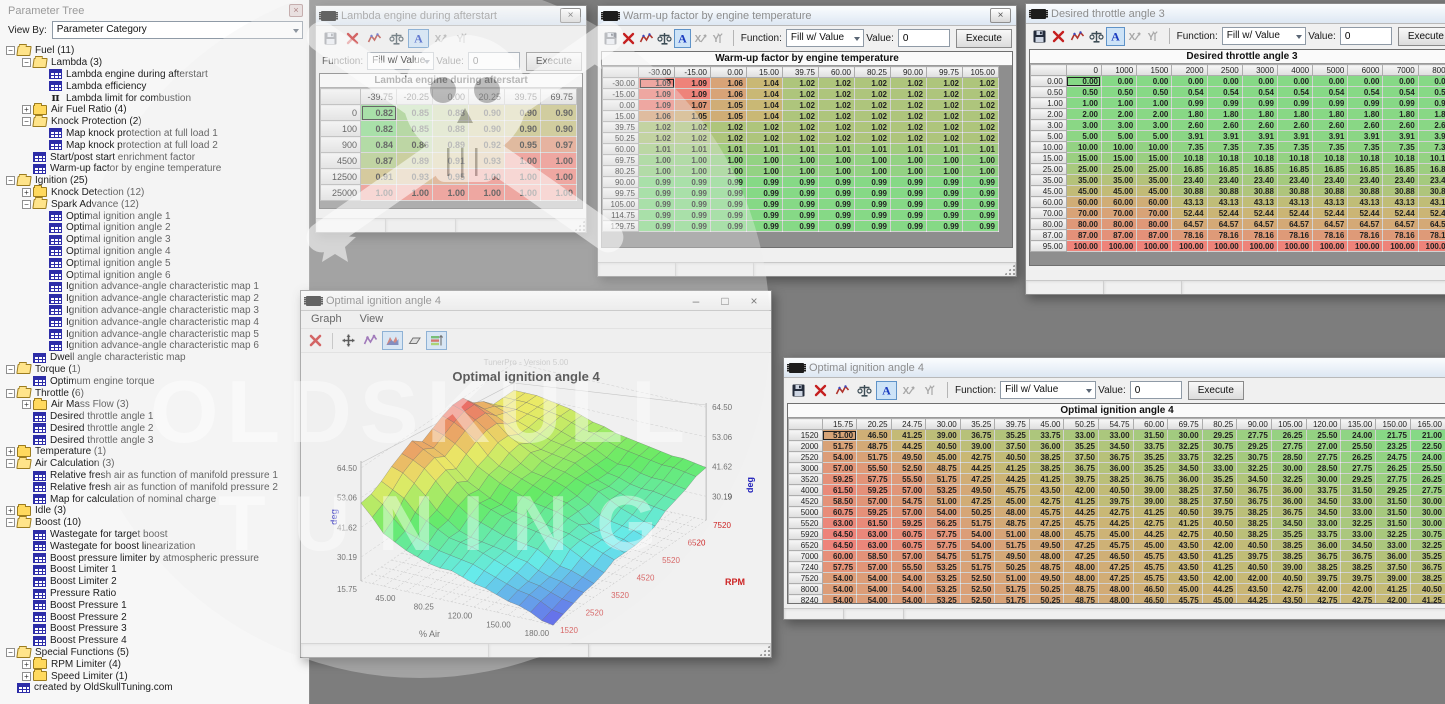 The width and height of the screenshot is (1445, 704). What do you see at coordinates (1358, 479) in the screenshot?
I see `table-cell: 29.25` at bounding box center [1358, 479].